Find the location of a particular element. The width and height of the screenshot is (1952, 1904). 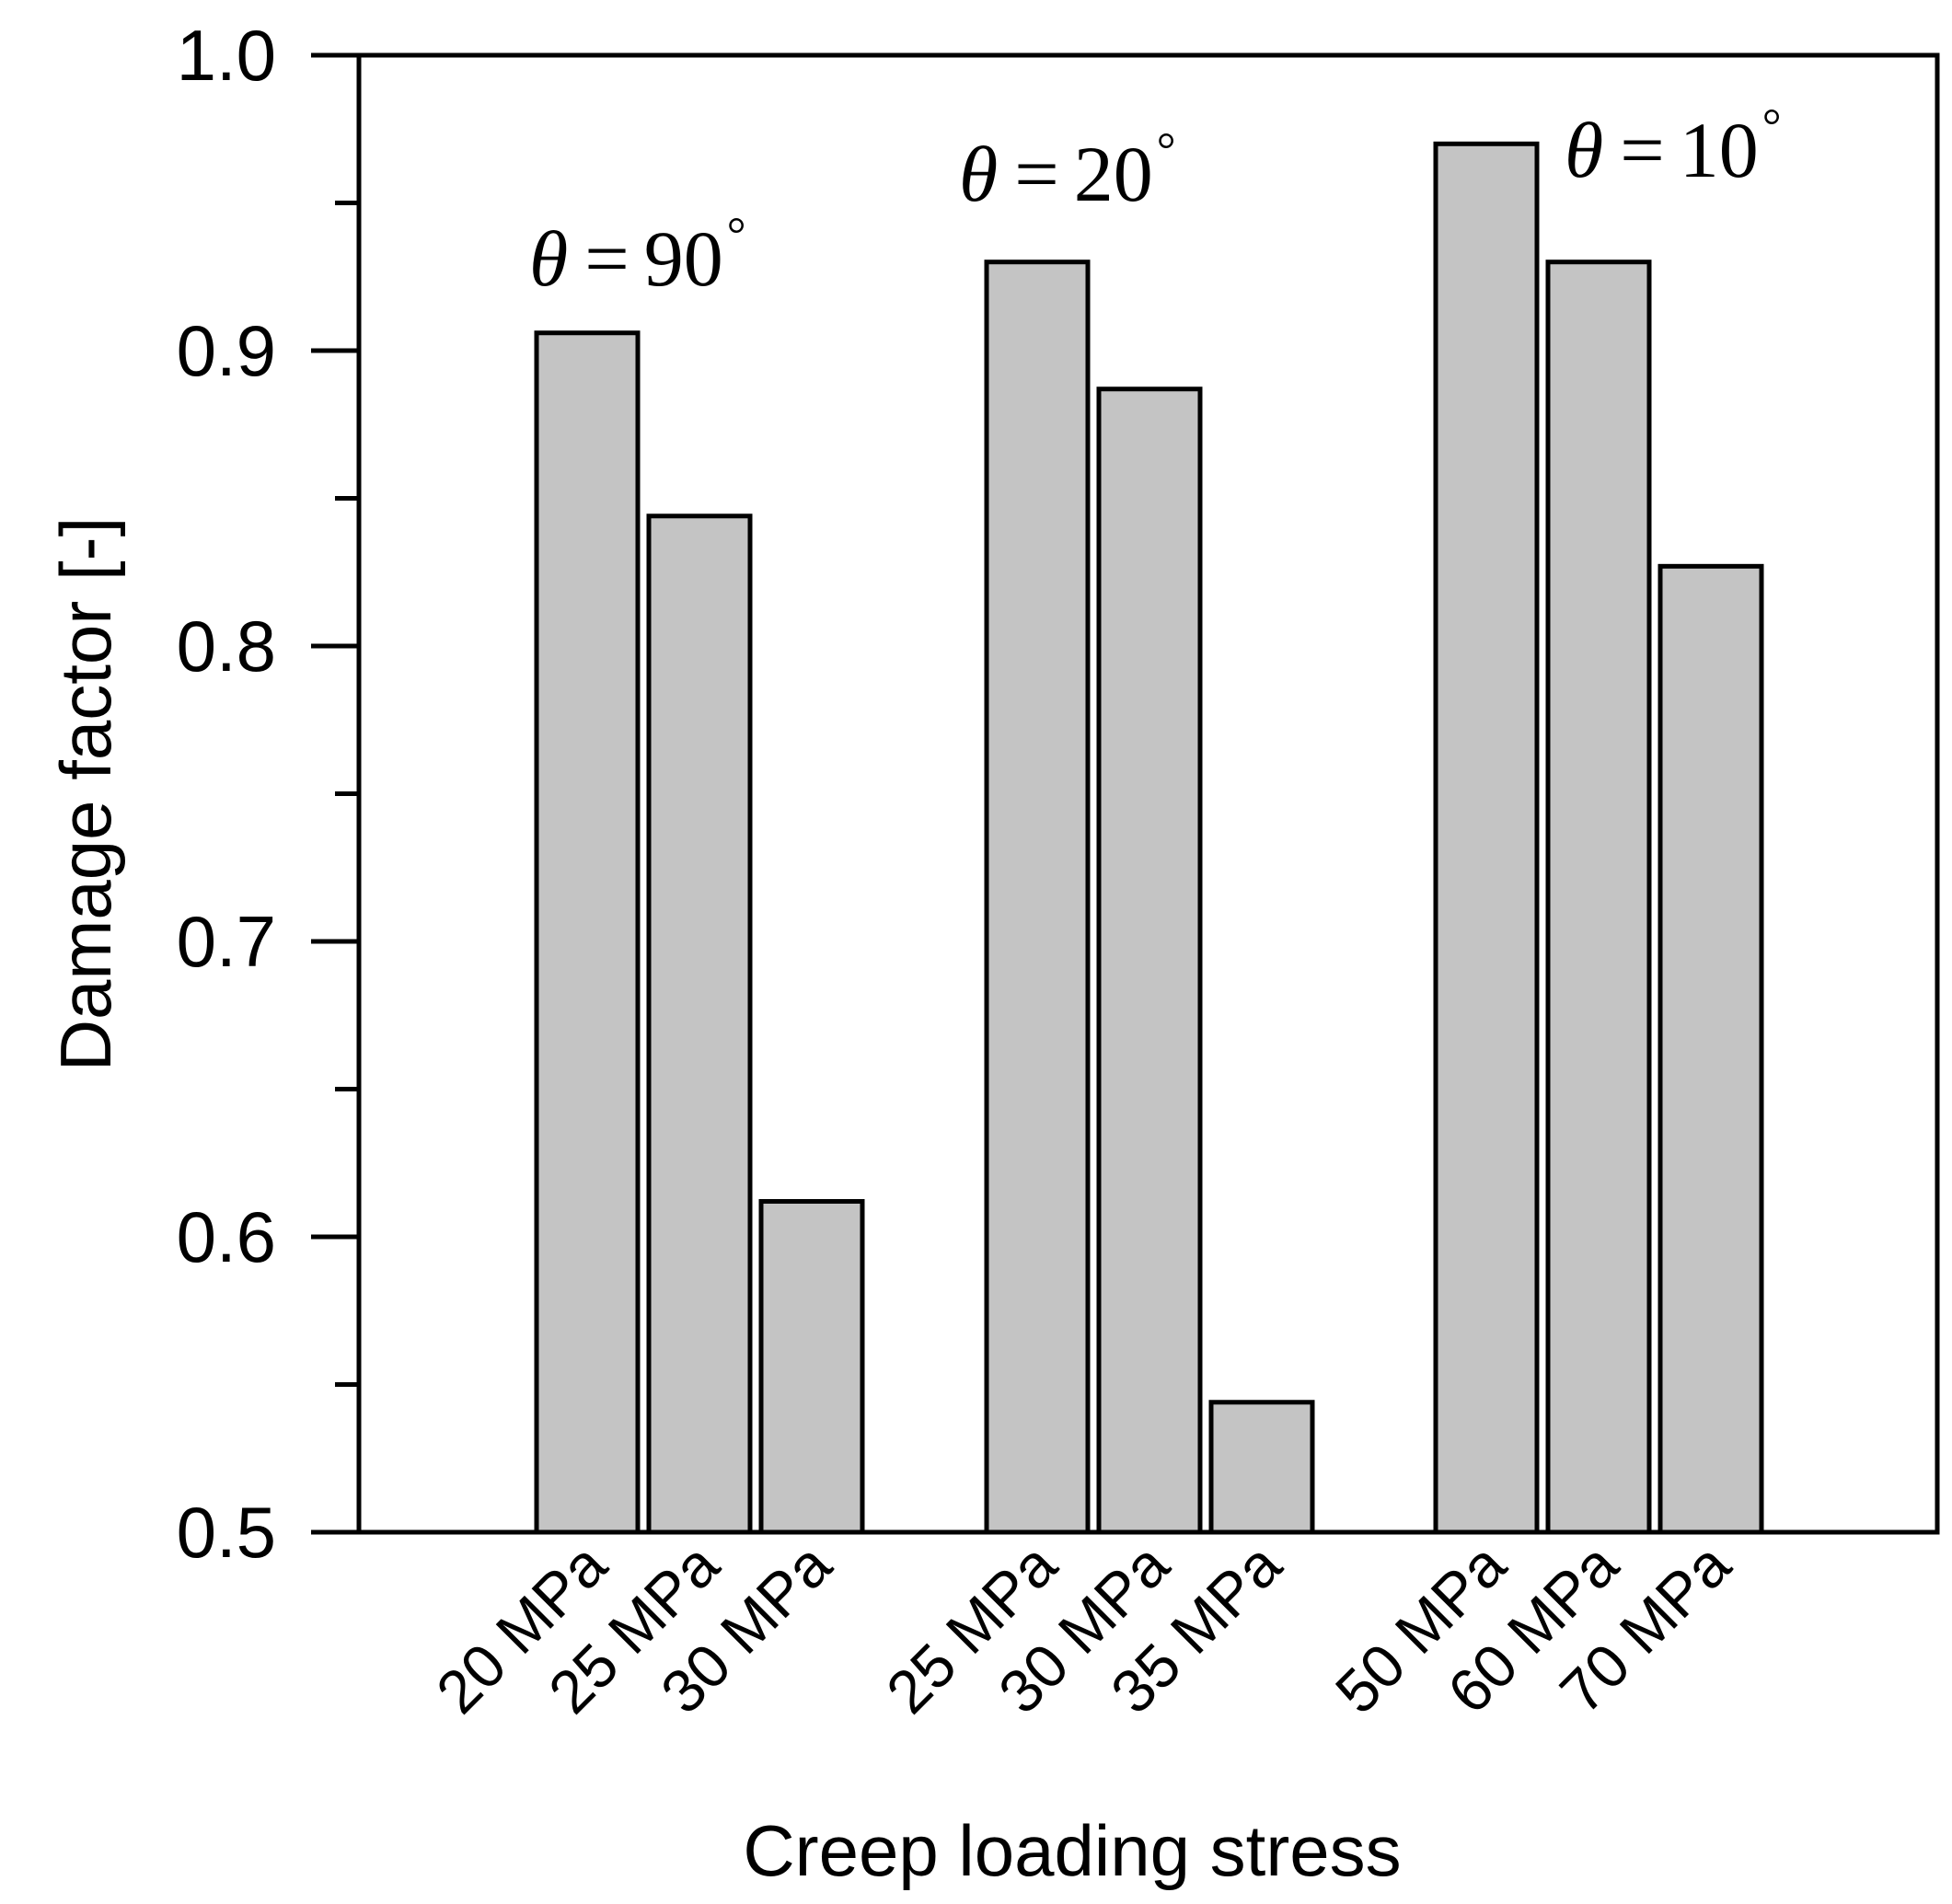

group-annotation: θ = 10° is located at coordinates (1673, 147).